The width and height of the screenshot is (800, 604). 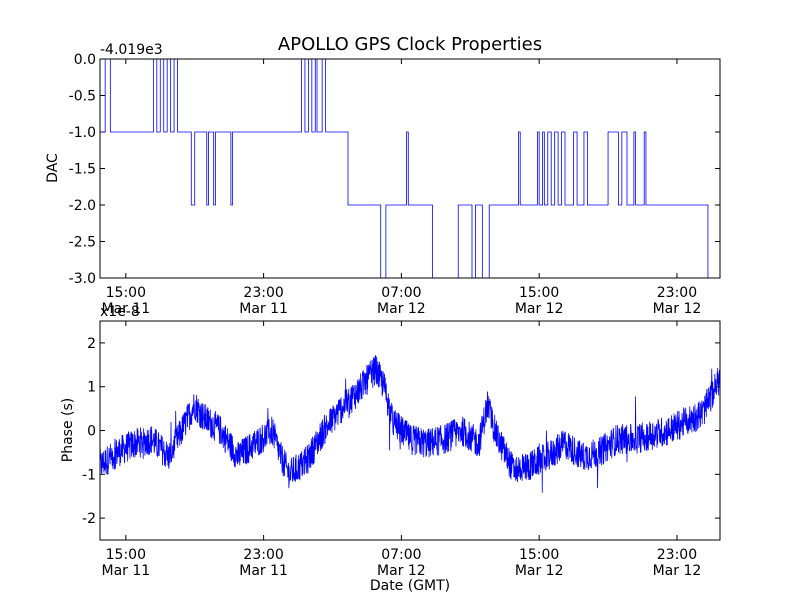 What do you see at coordinates (82, 97) in the screenshot?
I see `y-tick-label: -0.5` at bounding box center [82, 97].